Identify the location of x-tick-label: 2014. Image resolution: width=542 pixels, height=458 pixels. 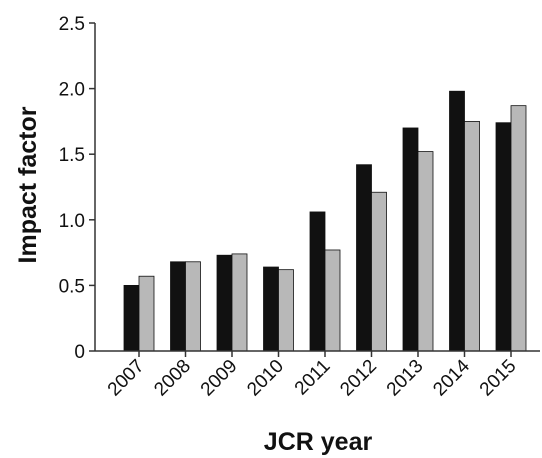
(451, 377).